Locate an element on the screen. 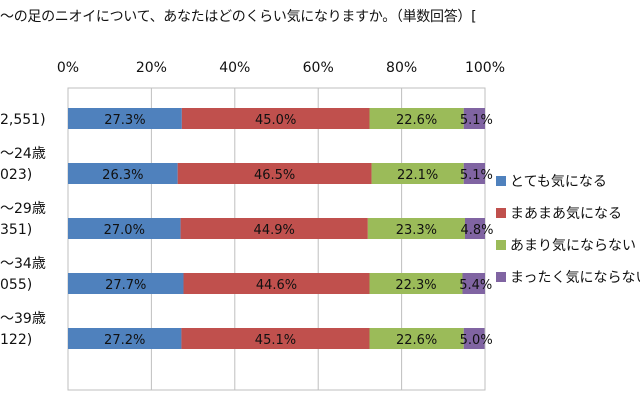  x-tick-label-3: 60% is located at coordinates (318, 68).